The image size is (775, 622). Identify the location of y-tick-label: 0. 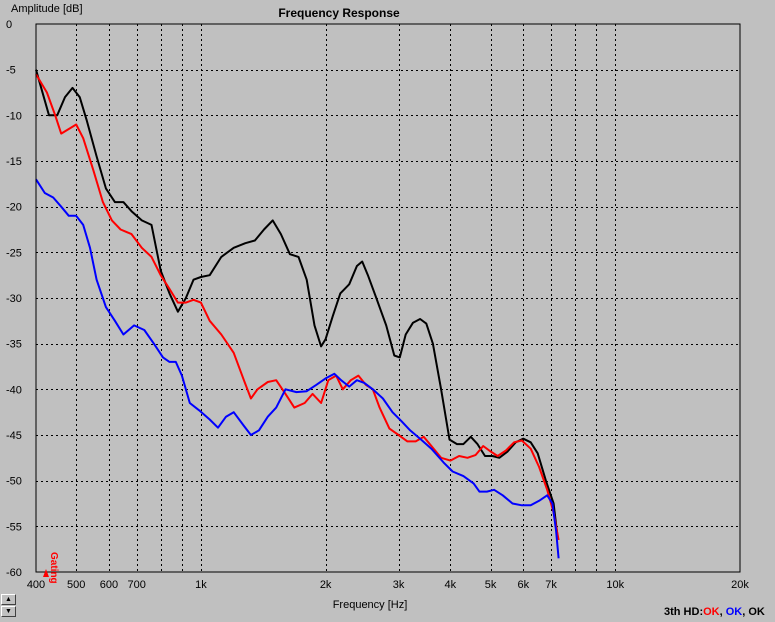
(9, 25).